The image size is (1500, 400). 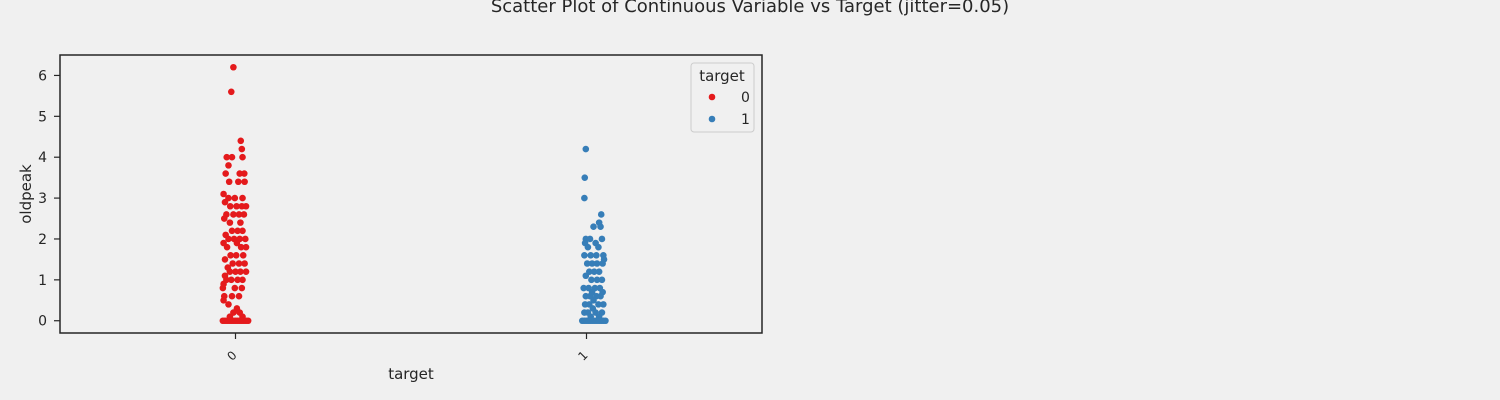 I want to click on legend-label-0: 0, so click(x=745, y=98).